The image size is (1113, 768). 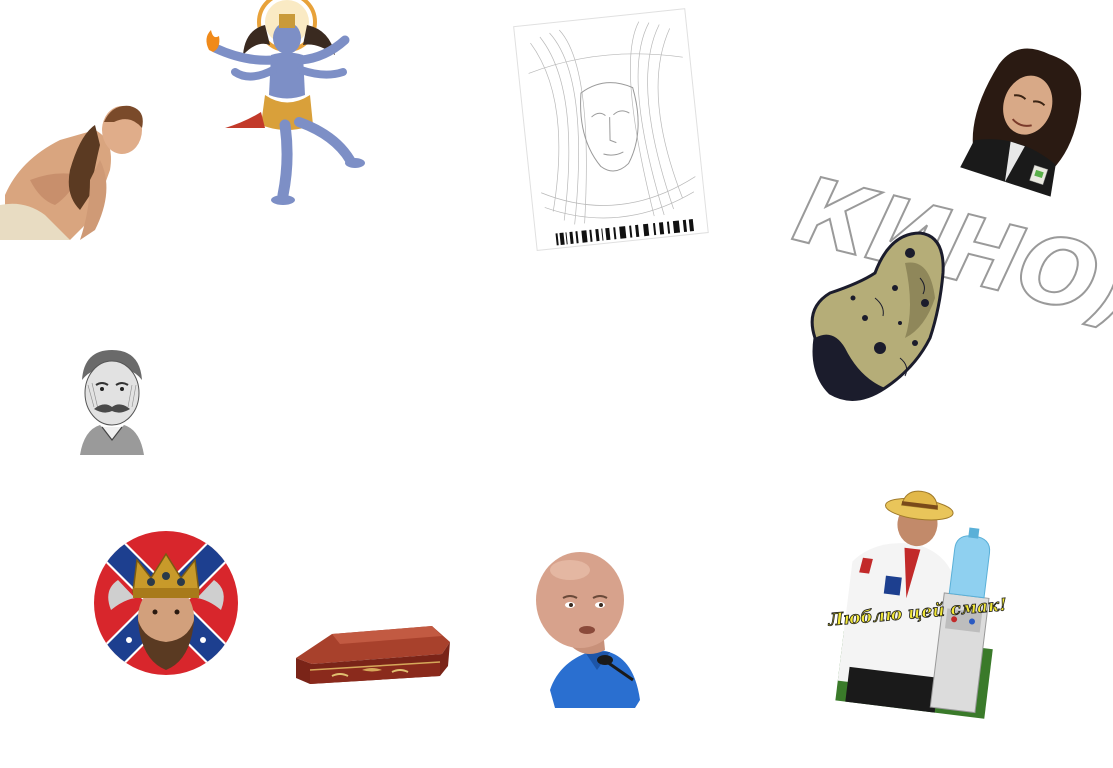 What do you see at coordinates (877, 316) in the screenshot?
I see `asteroid-image` at bounding box center [877, 316].